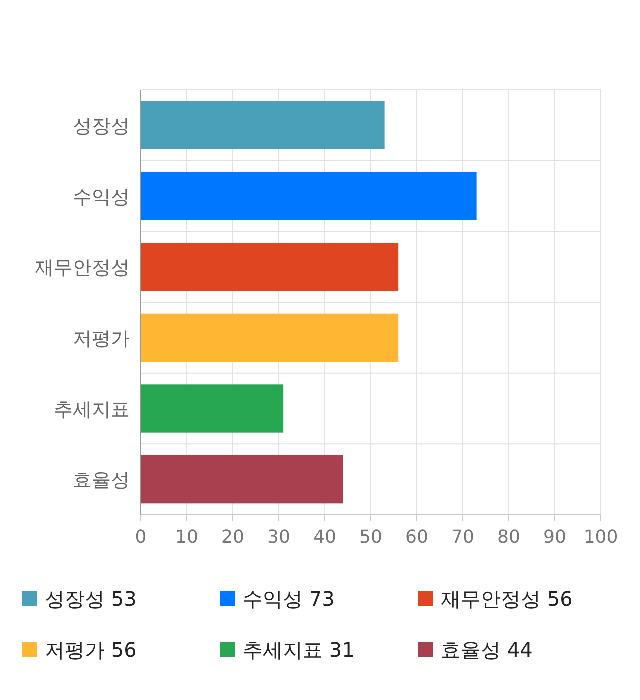 This screenshot has height=700, width=640. What do you see at coordinates (101, 126) in the screenshot?
I see `y-tick-label: 성장성` at bounding box center [101, 126].